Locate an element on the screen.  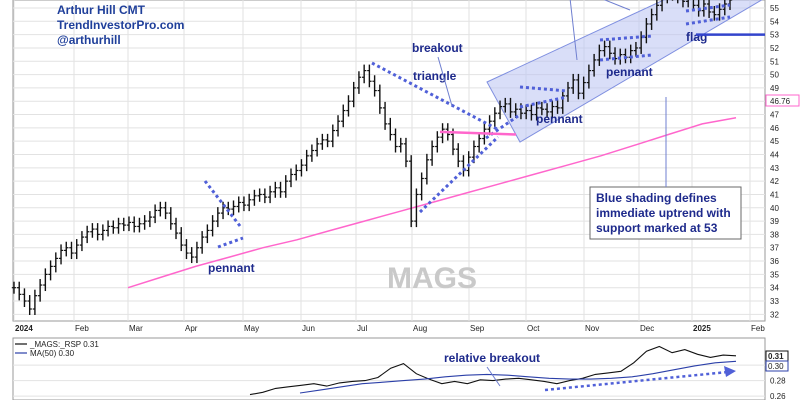
annotation-pennant-oct: pennant is located at coordinates (559, 119).